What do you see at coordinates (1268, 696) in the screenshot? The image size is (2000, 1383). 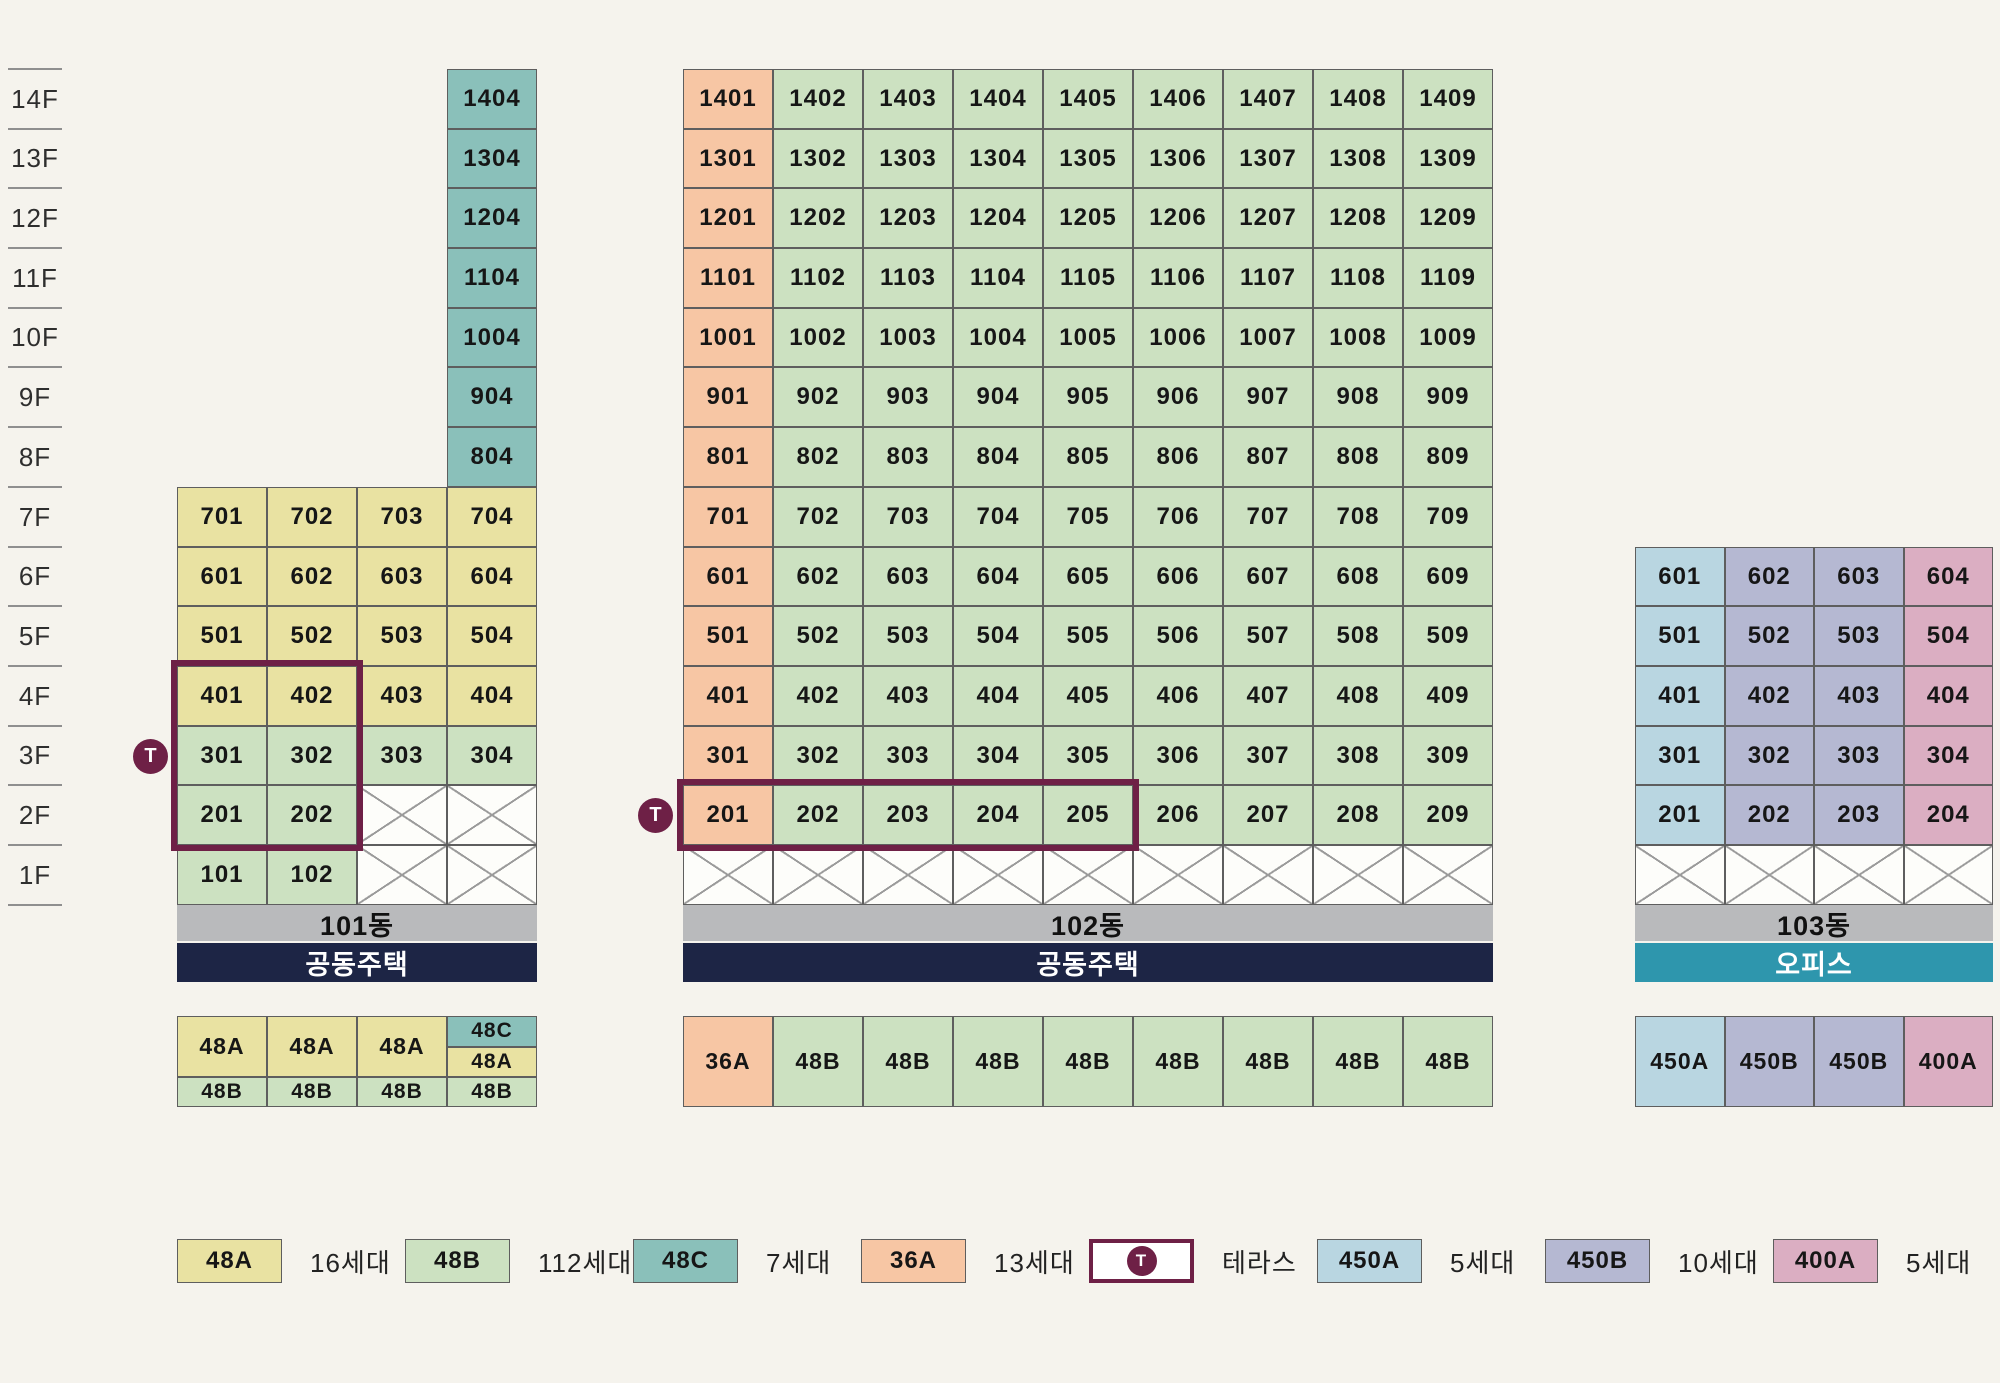 I see `unit-cell: 407` at bounding box center [1268, 696].